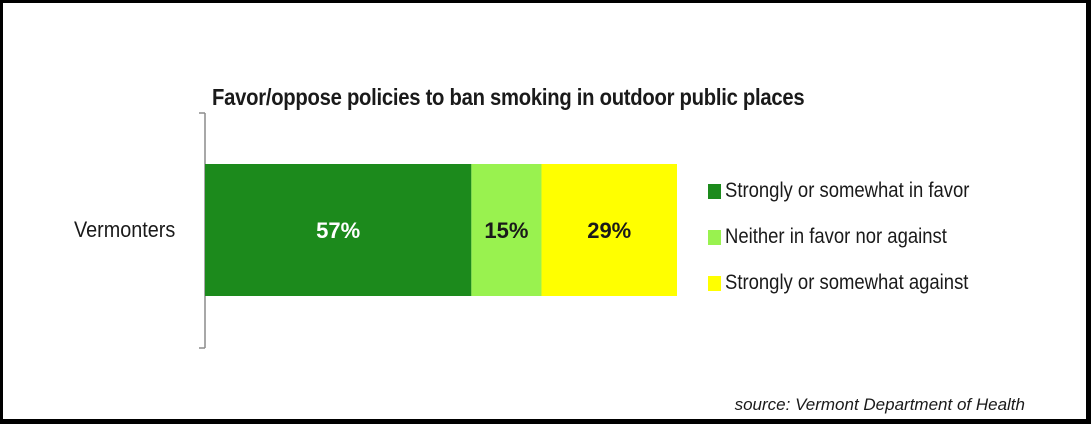 The height and width of the screenshot is (424, 1091). I want to click on bar-segment-against, so click(609, 230).